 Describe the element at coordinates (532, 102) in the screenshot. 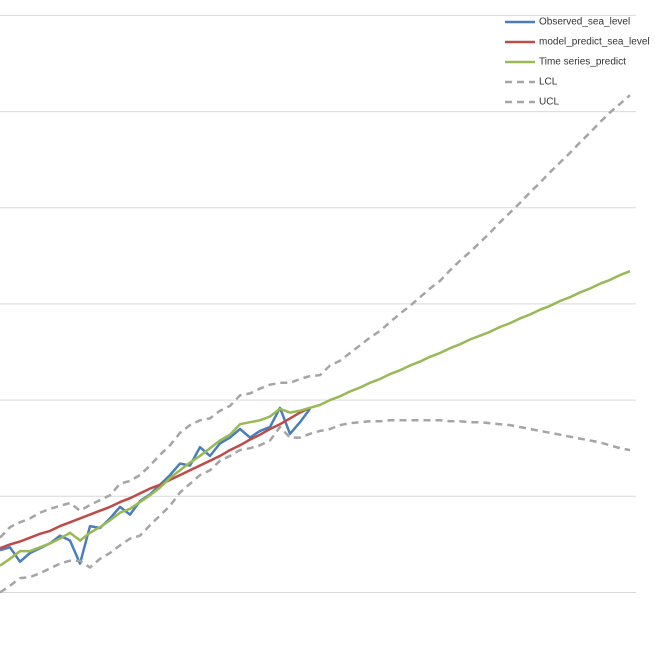

I see `legend-item: UCL` at that location.